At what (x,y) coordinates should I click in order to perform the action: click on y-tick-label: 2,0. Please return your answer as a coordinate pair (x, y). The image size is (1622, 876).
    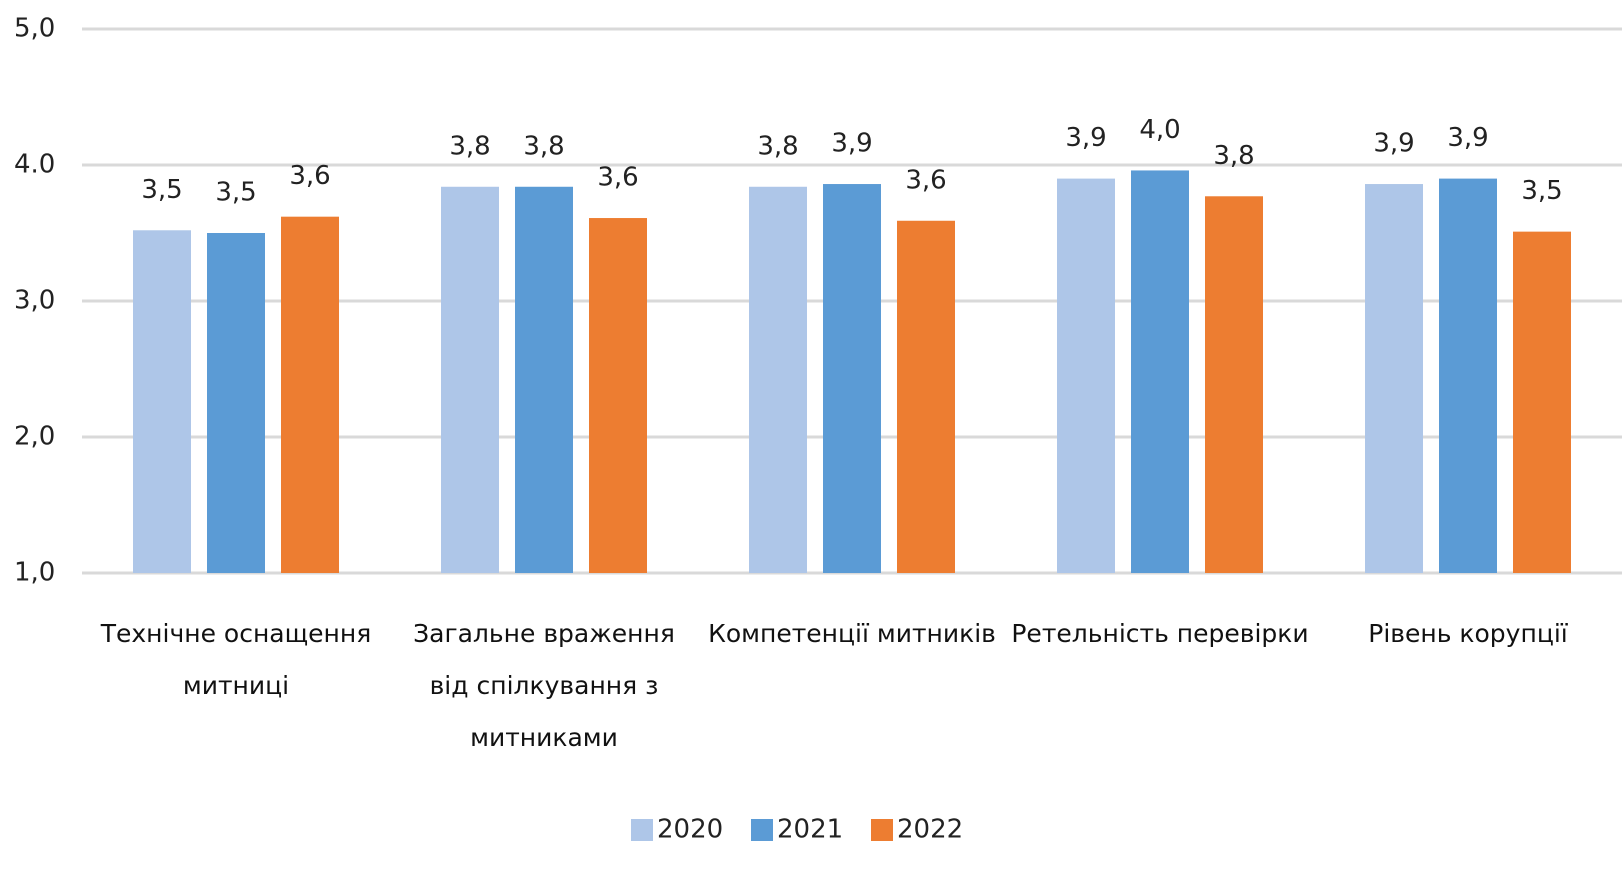
    Looking at the image, I should click on (34, 437).